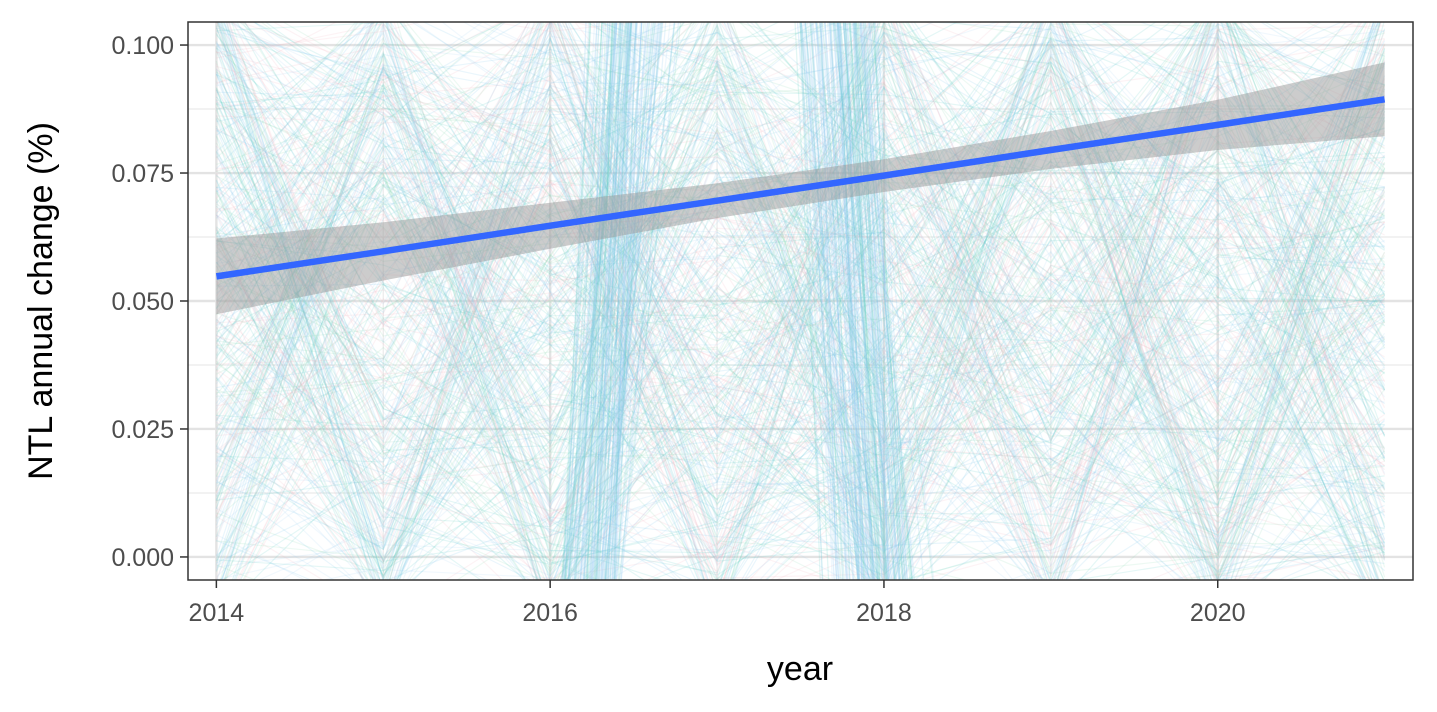  Describe the element at coordinates (1218, 613) in the screenshot. I see `x-tick-label: 2020` at that location.